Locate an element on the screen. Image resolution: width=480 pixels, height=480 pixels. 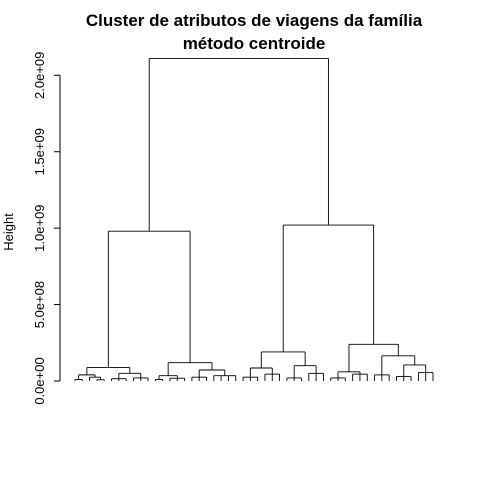
y-tick-label: 5.0e+08 is located at coordinates (39, 304).